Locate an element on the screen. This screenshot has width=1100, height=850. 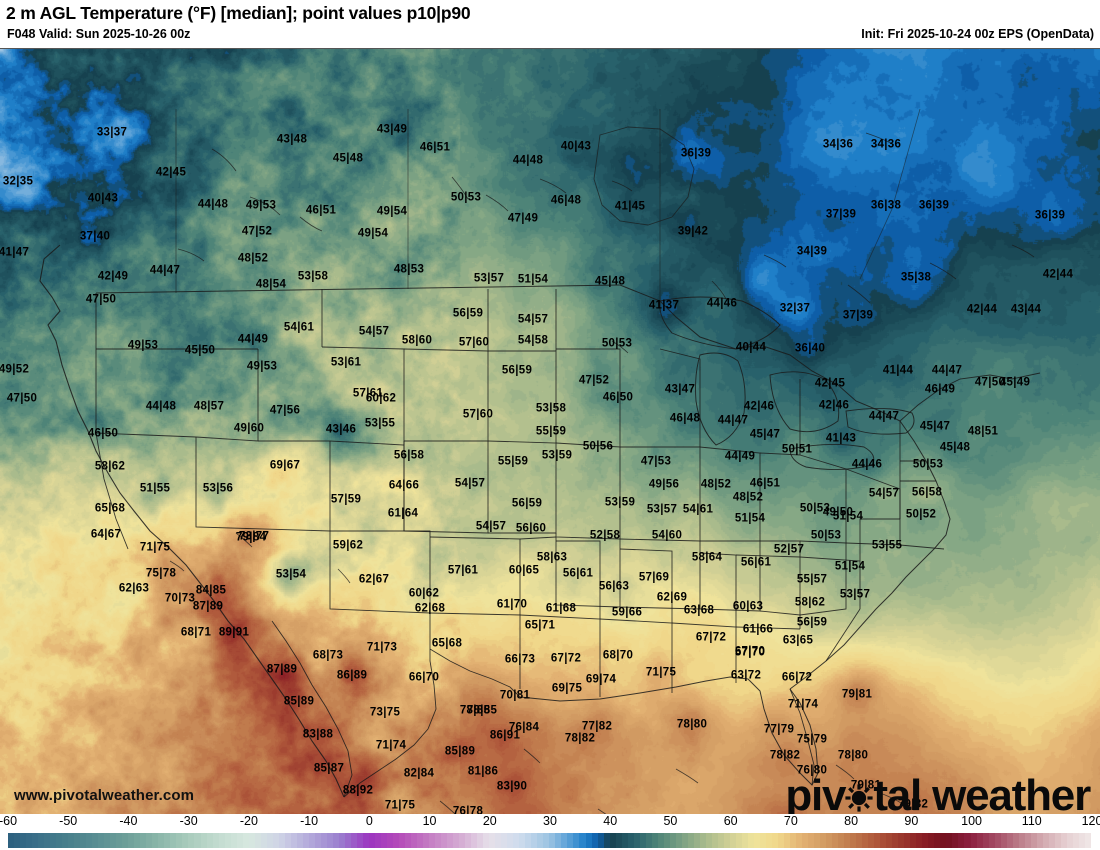
colorbar-gradient is located at coordinates (550, 840).